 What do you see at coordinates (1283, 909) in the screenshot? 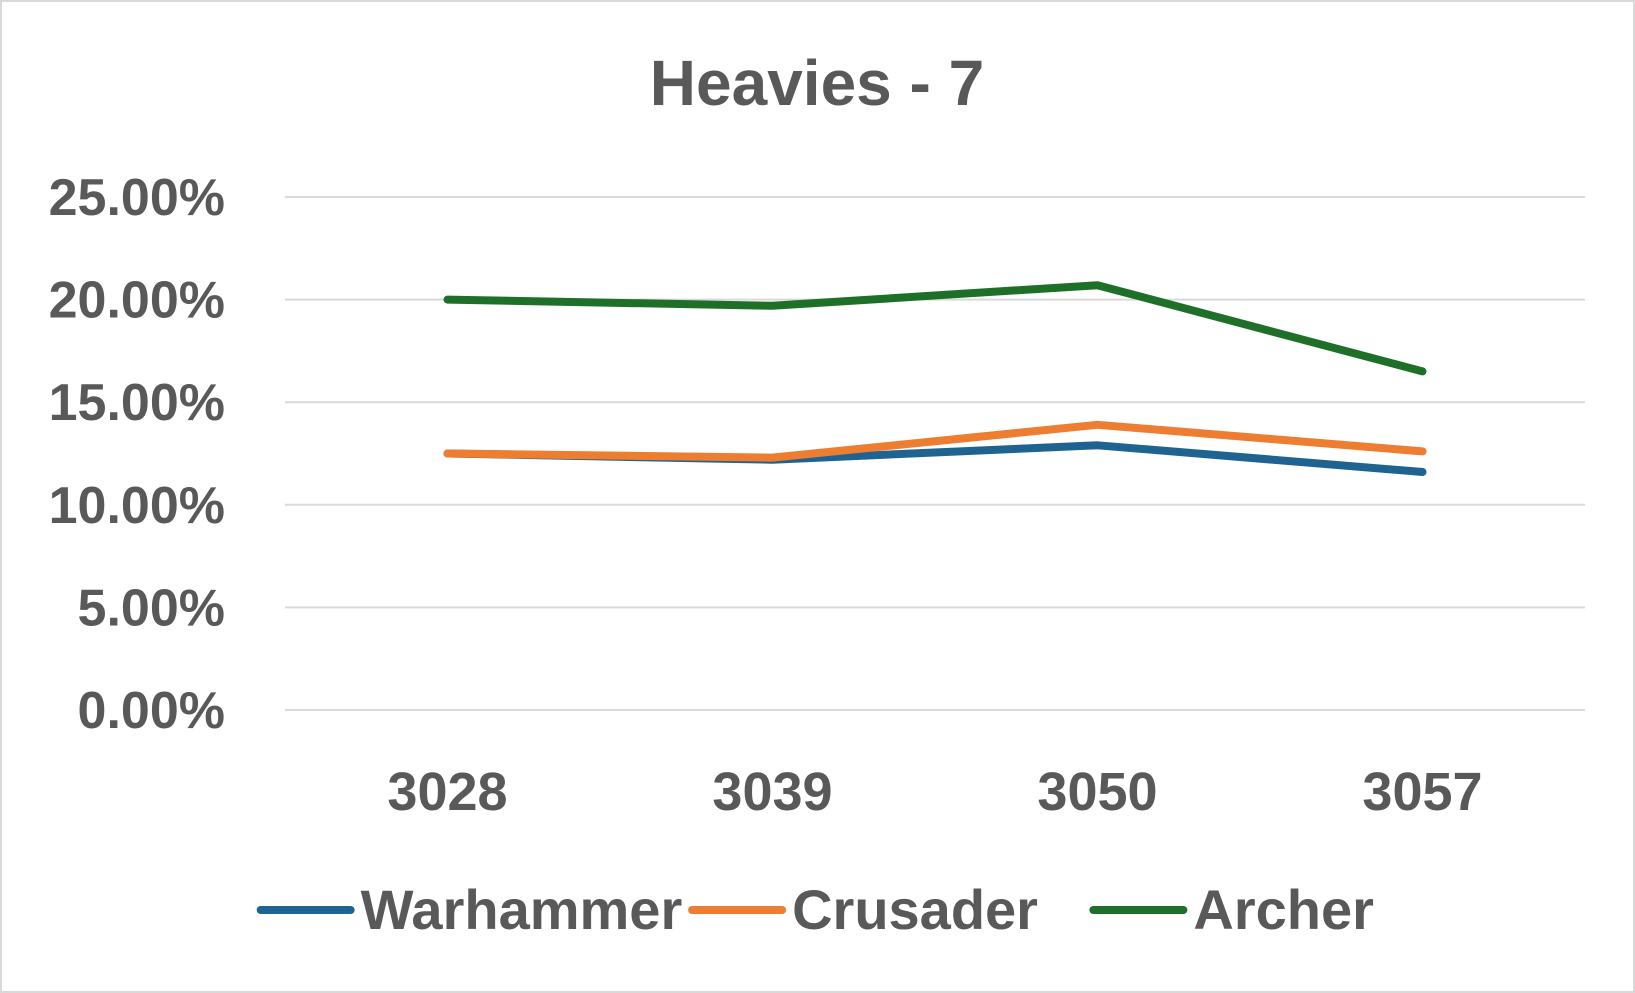
I see `legend-label: Archer` at bounding box center [1283, 909].